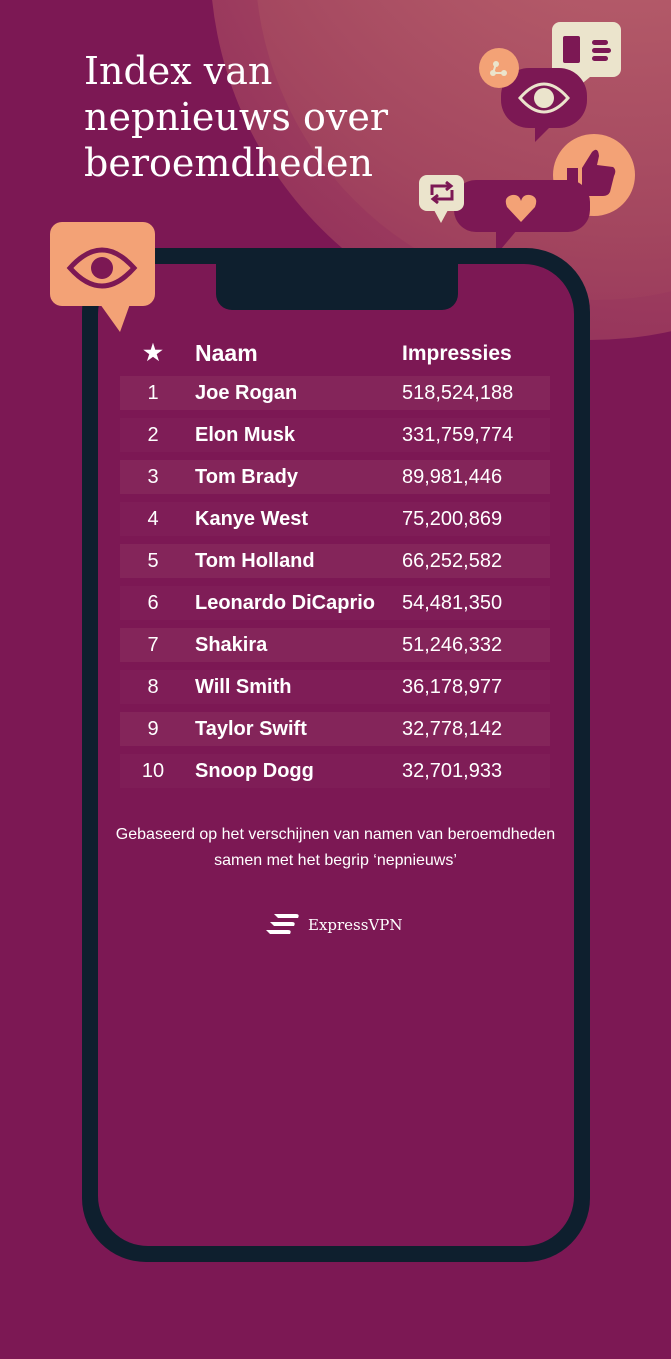 The width and height of the screenshot is (671, 1359). I want to click on cell-rank: 6, so click(153, 603).